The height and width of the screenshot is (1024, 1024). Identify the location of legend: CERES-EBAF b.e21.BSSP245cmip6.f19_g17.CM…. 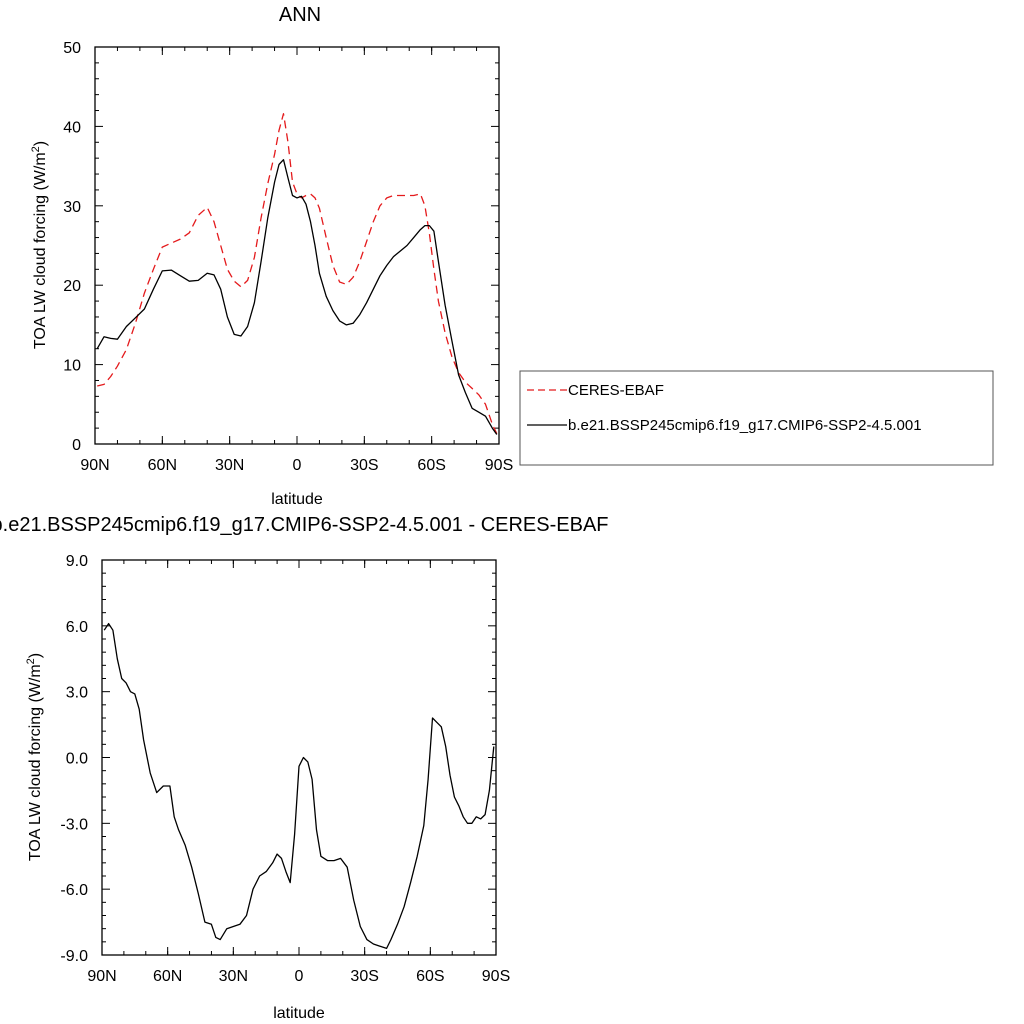
(756, 418).